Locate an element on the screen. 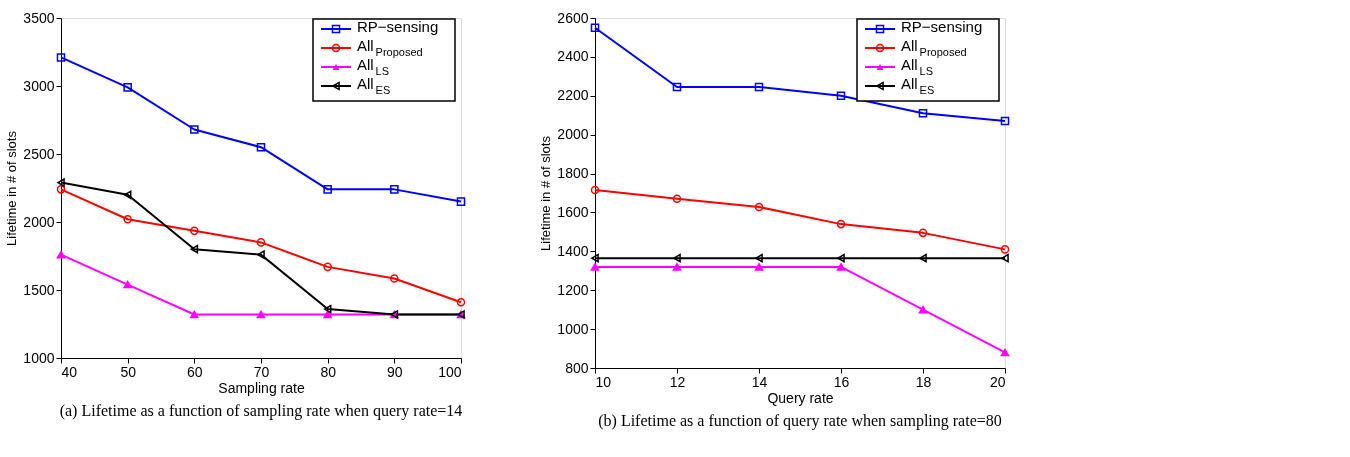 The image size is (1350, 457). y-tick-label: 1600 is located at coordinates (573, 211).